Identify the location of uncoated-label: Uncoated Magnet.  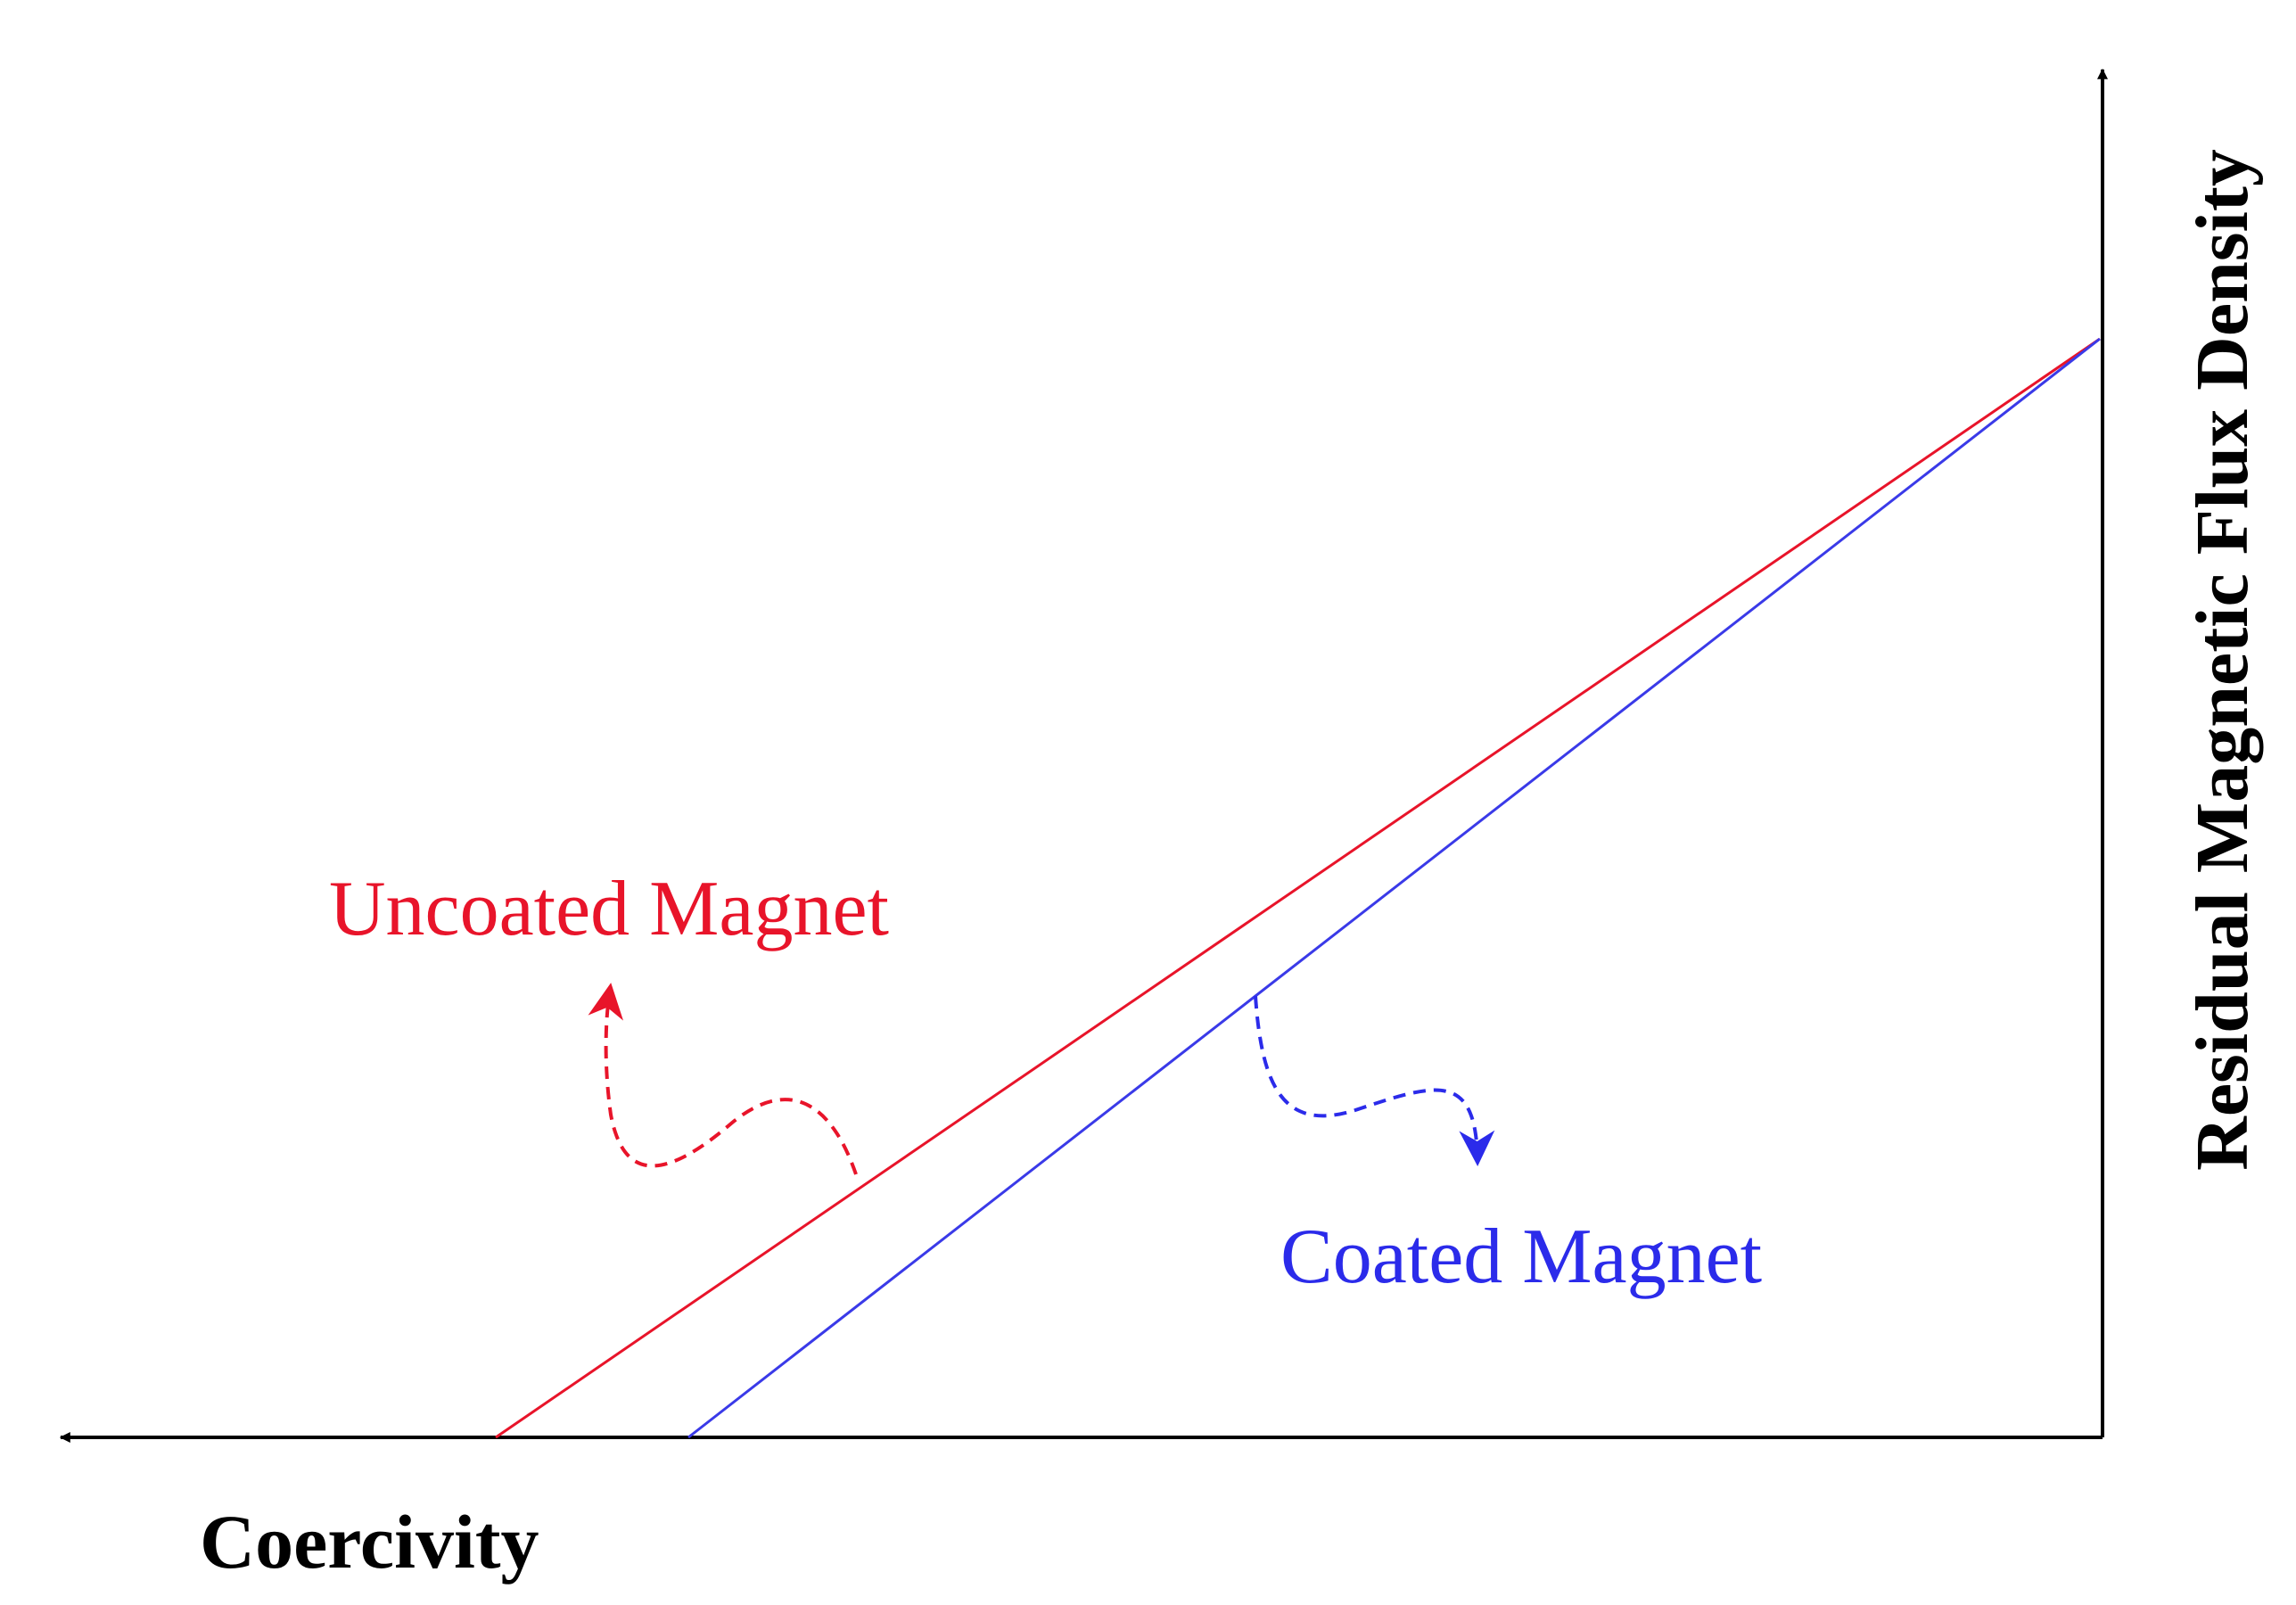
(609, 909).